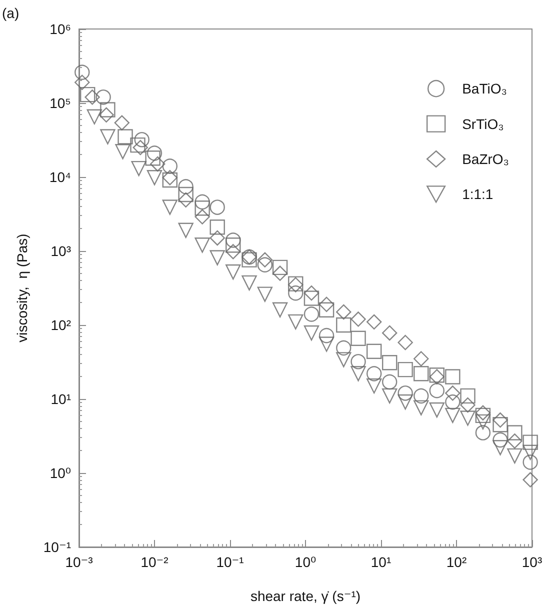 The image size is (554, 613). I want to click on y-tick-label: 10⁰, so click(61, 473).